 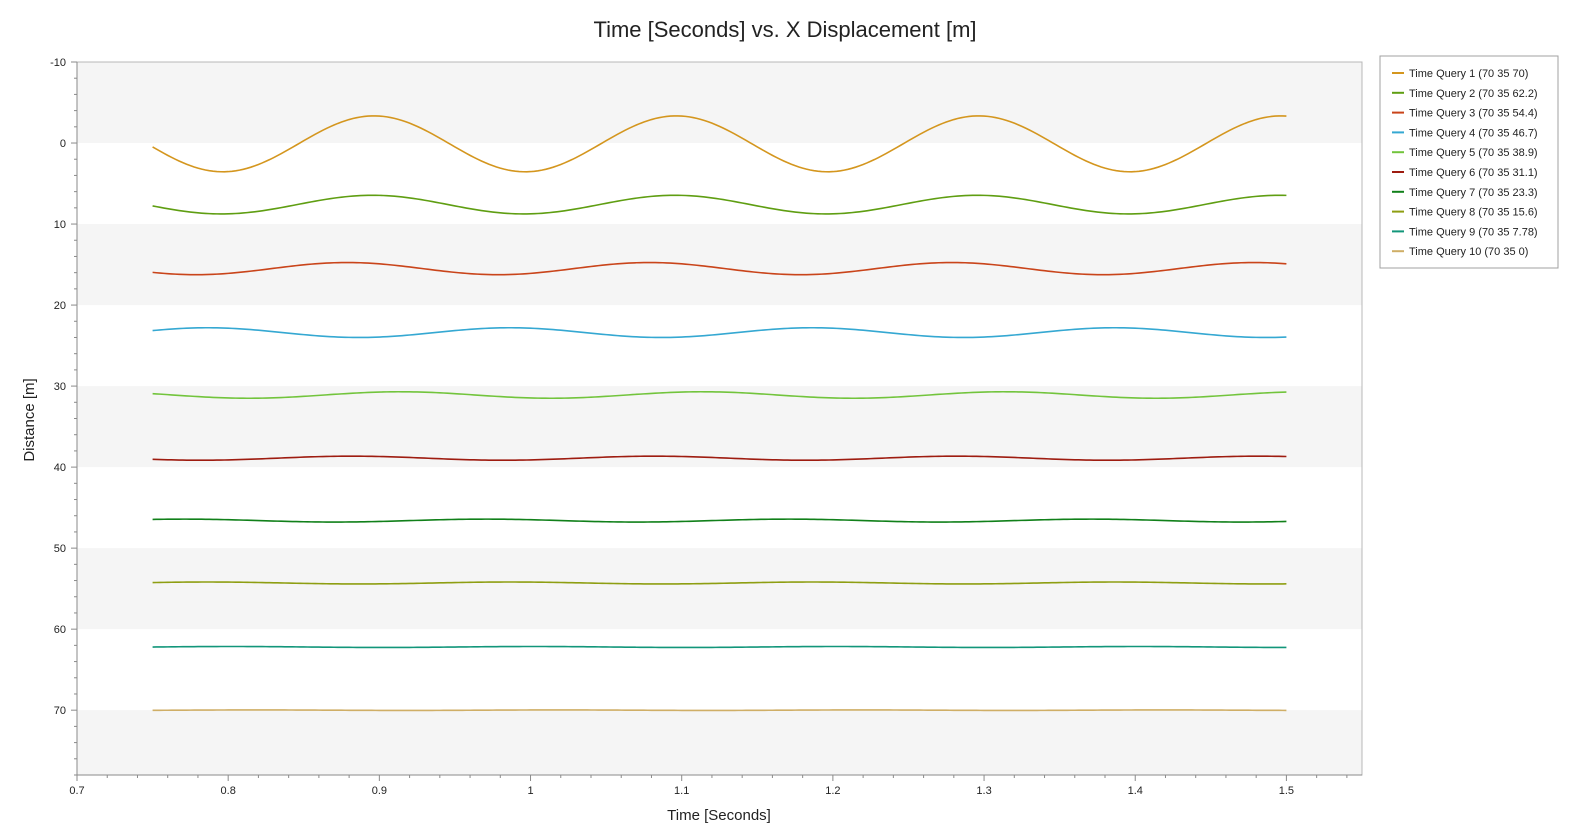 What do you see at coordinates (1473, 114) in the screenshot?
I see `legend-label: Time Query 3 (70 35 54.4)` at bounding box center [1473, 114].